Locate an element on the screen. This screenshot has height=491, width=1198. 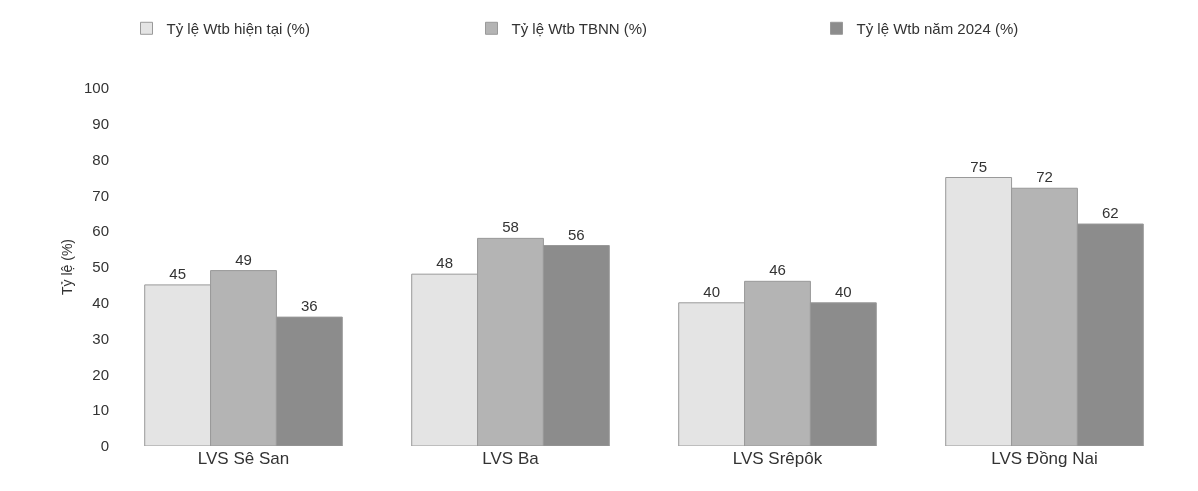
legend-label: Tỷ lệ Wtb TBNN (%) is located at coordinates (579, 29).